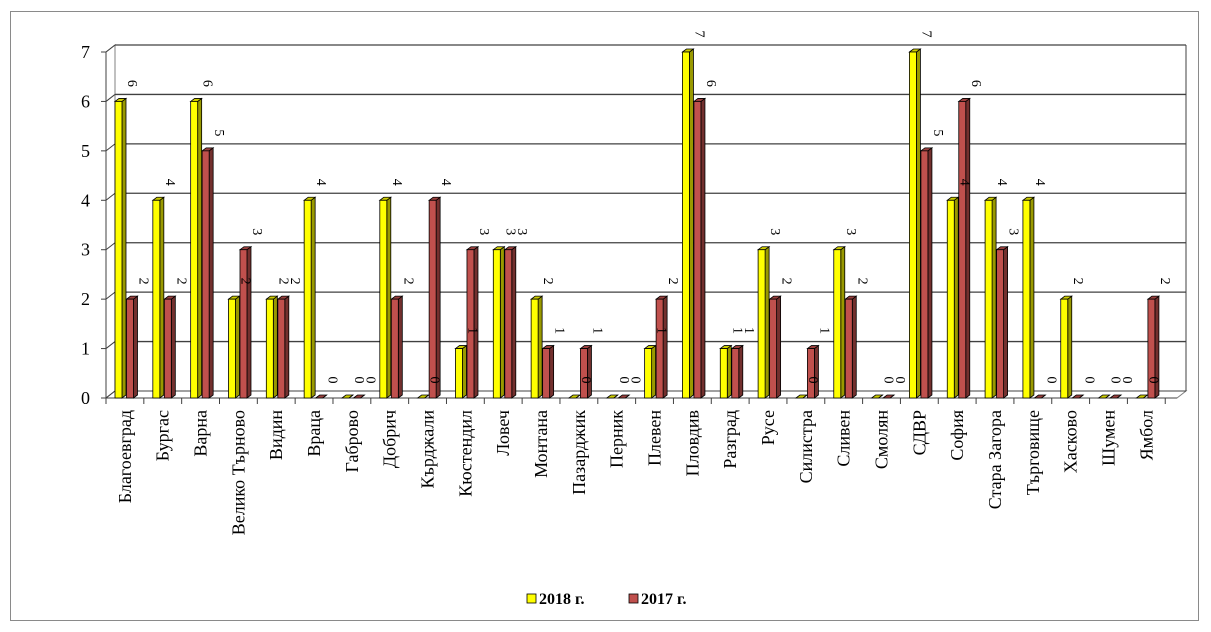 The width and height of the screenshot is (1211, 632). Describe the element at coordinates (579, 452) in the screenshot. I see `category-label: Пазарджик` at that location.